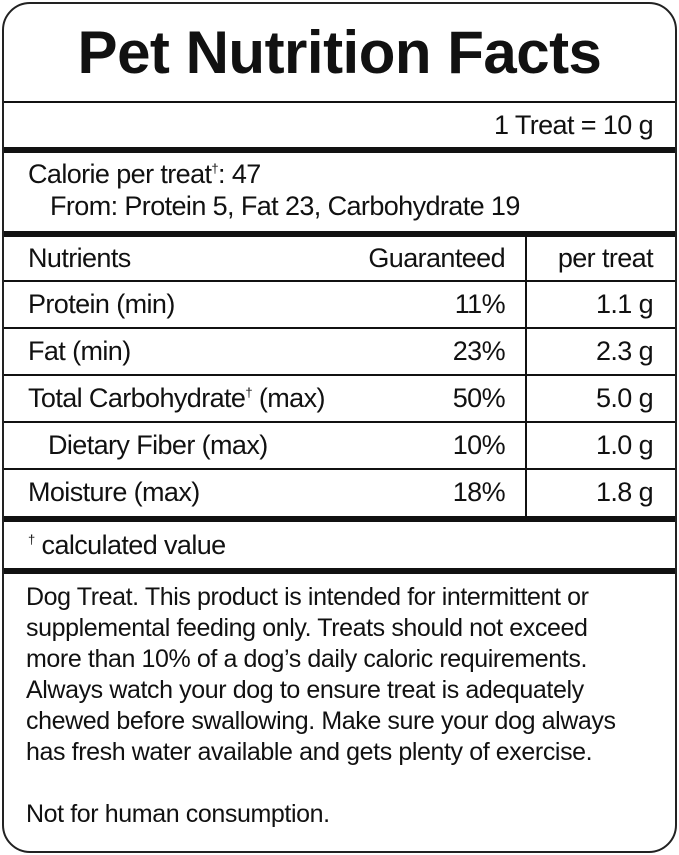 The height and width of the screenshot is (855, 679). I want to click on per-treat-value: 1.8 g, so click(624, 492).